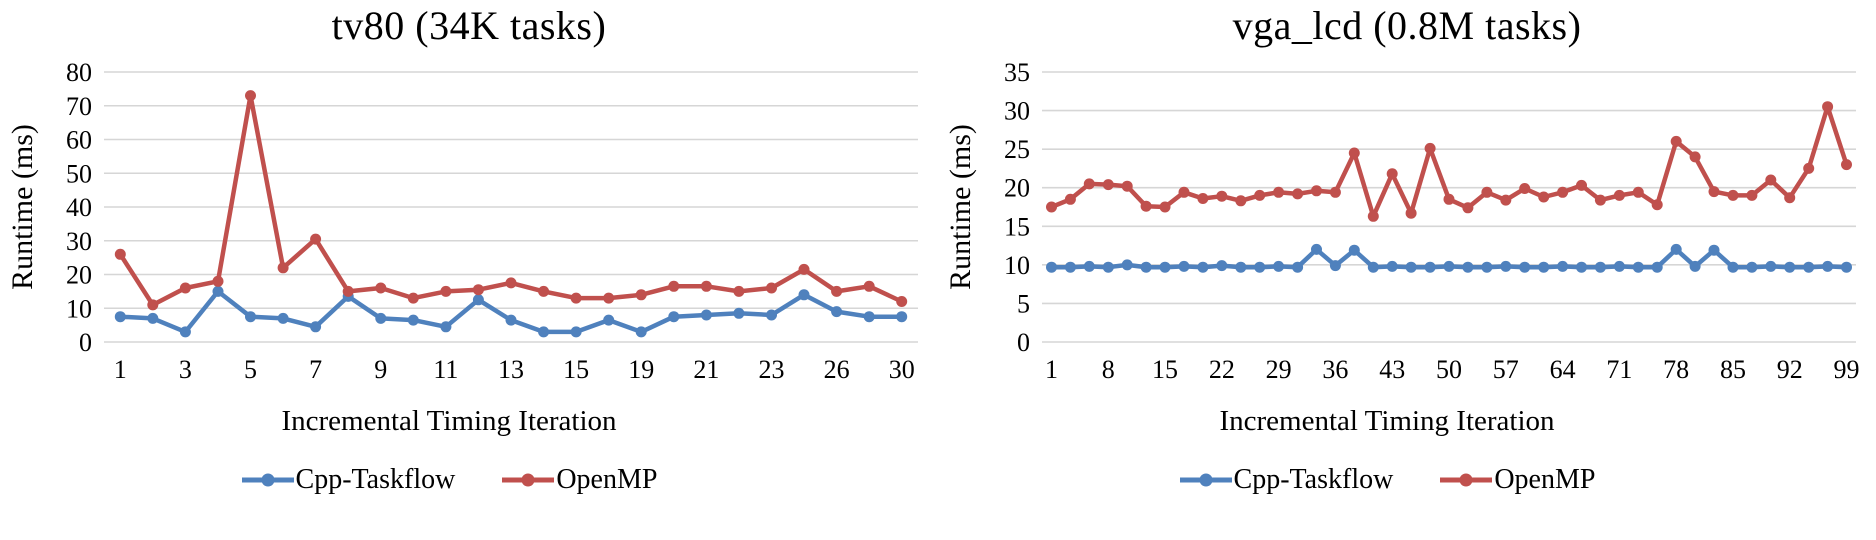  What do you see at coordinates (1563, 369) in the screenshot?
I see `x-tick-label: 64` at bounding box center [1563, 369].